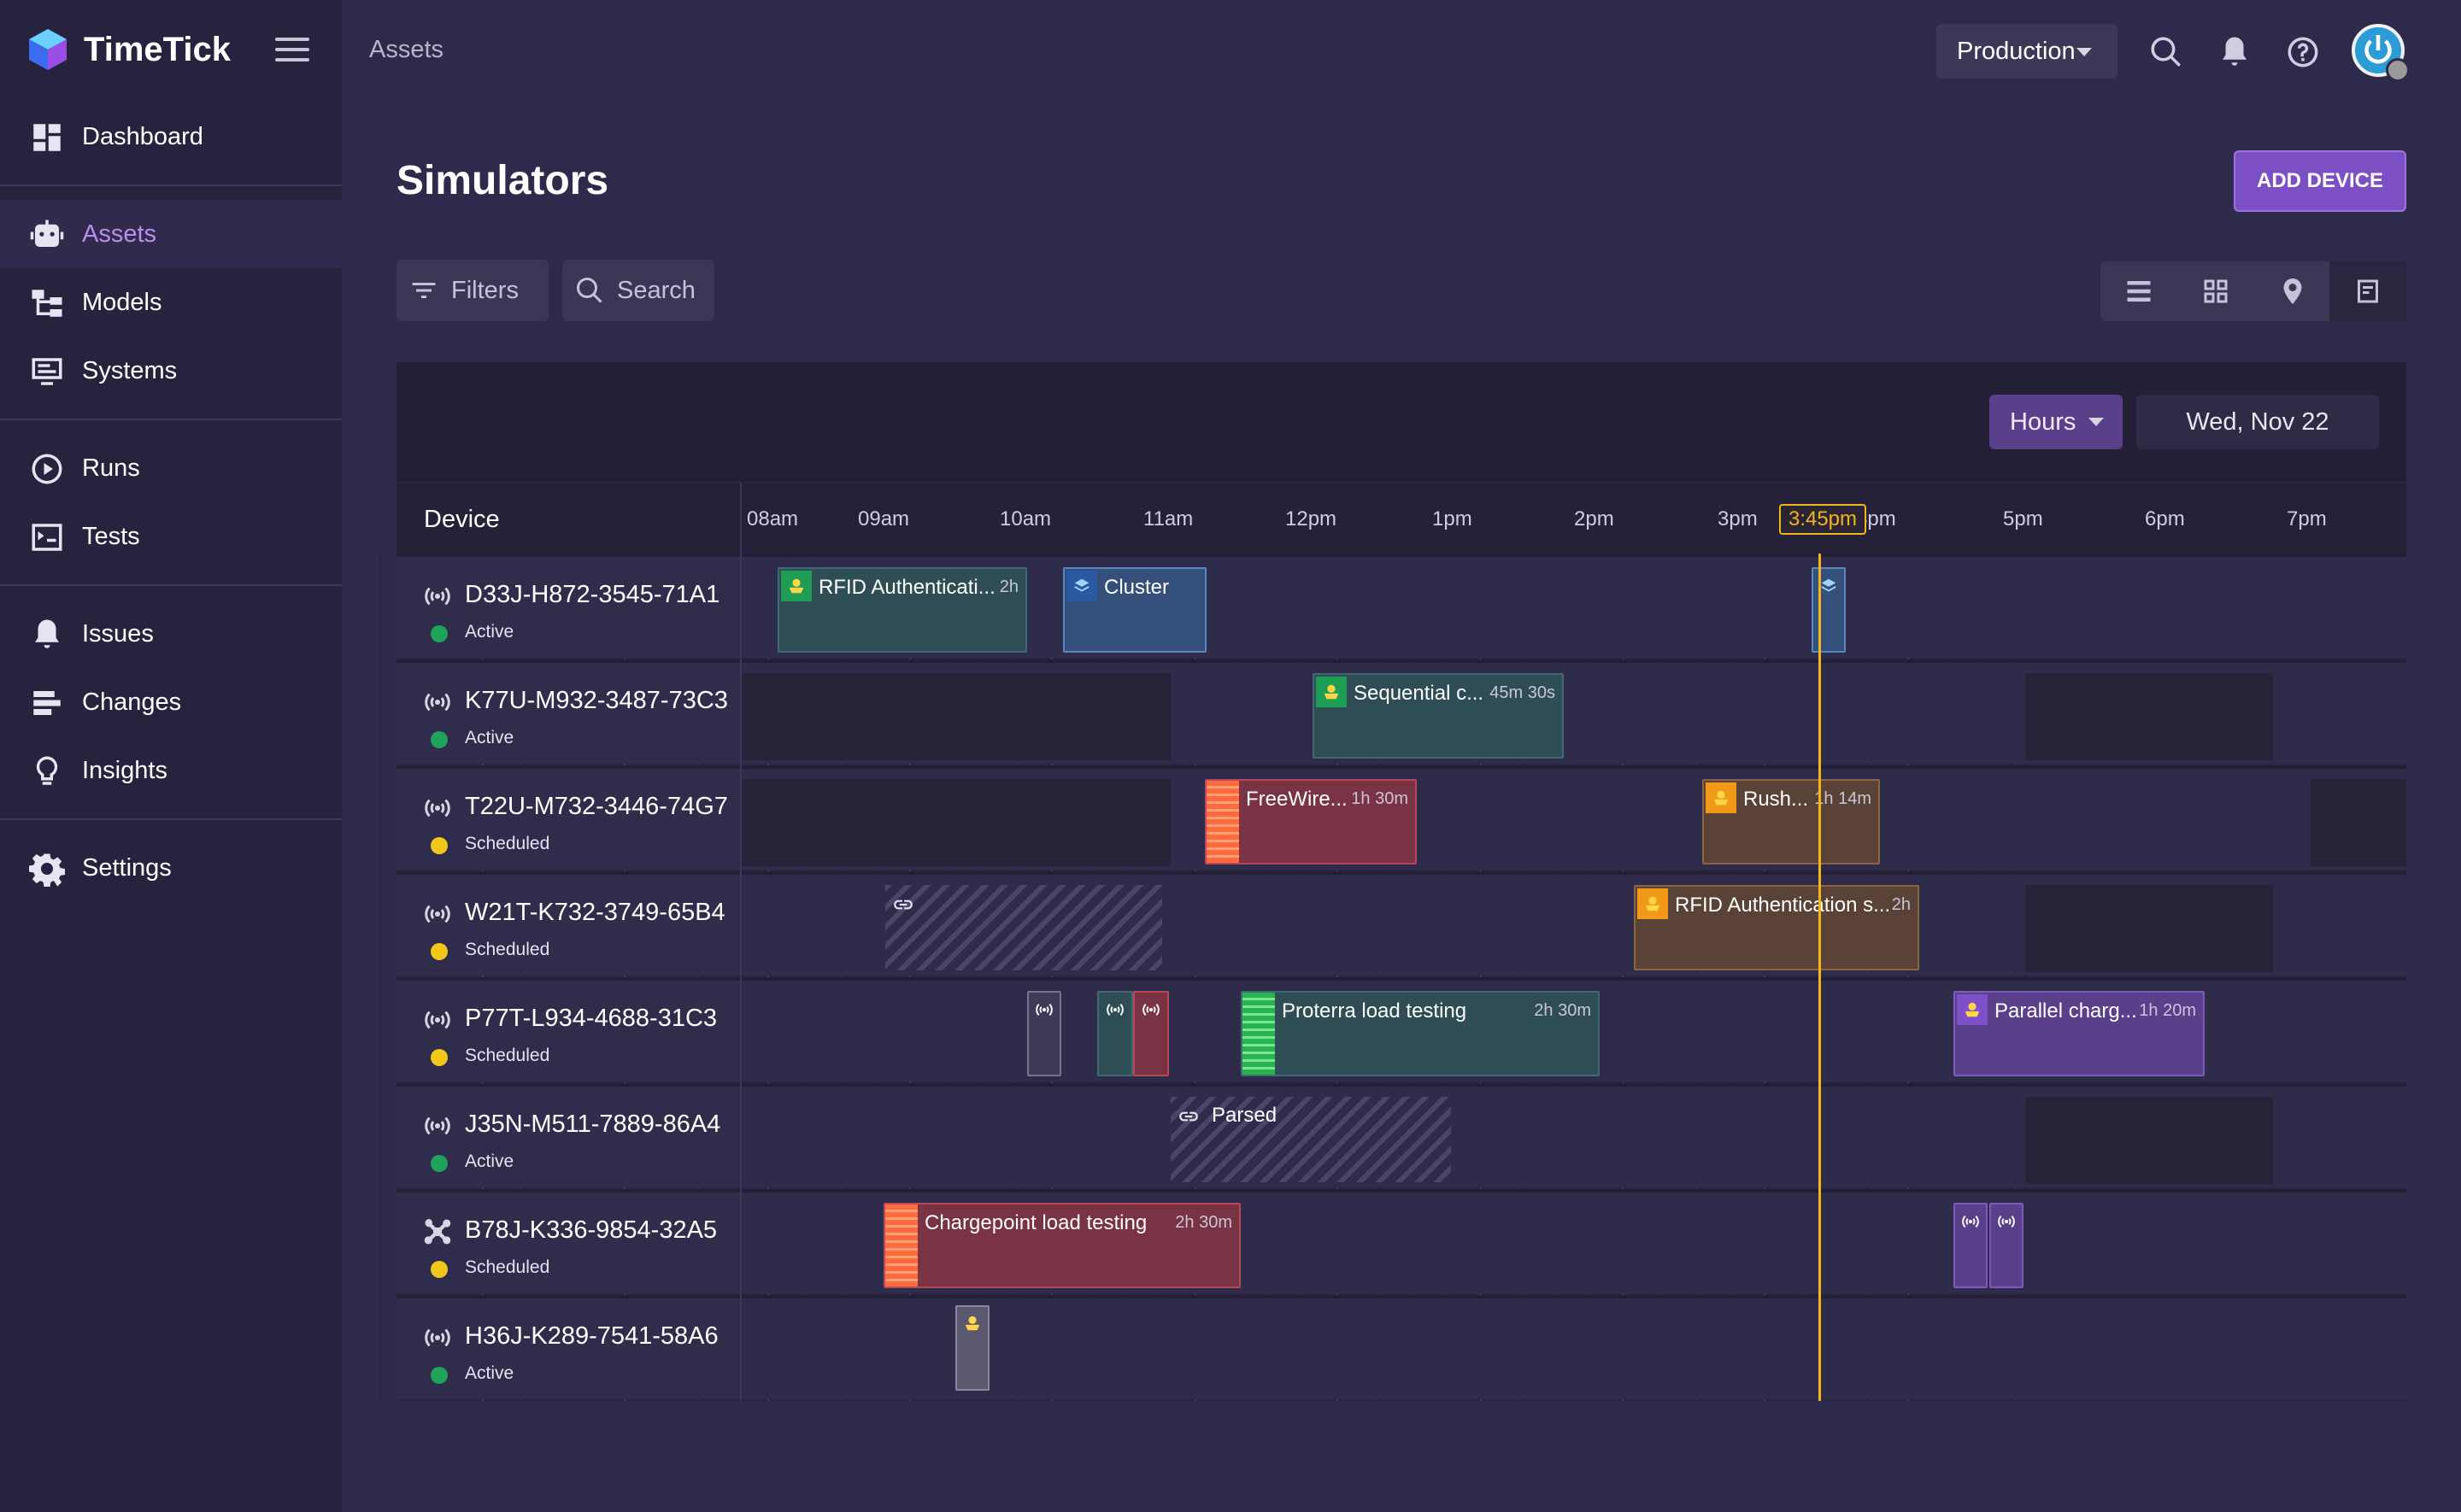 The height and width of the screenshot is (1512, 2461). I want to click on event-block: RFID Authenticati... 2h, so click(903, 610).